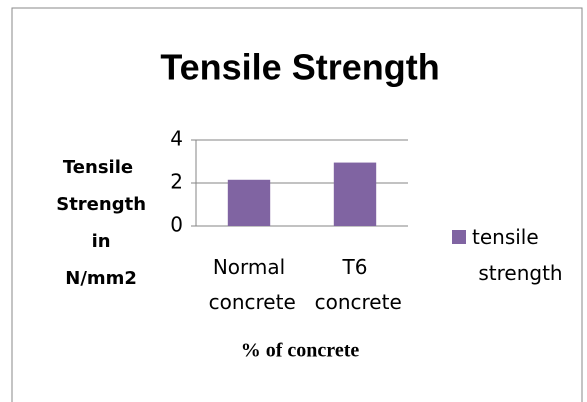 The image size is (587, 402). What do you see at coordinates (176, 225) in the screenshot?
I see `y-tick-label: 0` at bounding box center [176, 225].